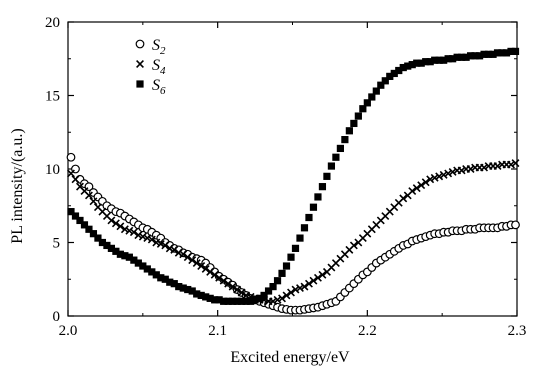 Image resolution: width=534 pixels, height=367 pixels. I want to click on y-tick-label: 20, so click(52, 23).